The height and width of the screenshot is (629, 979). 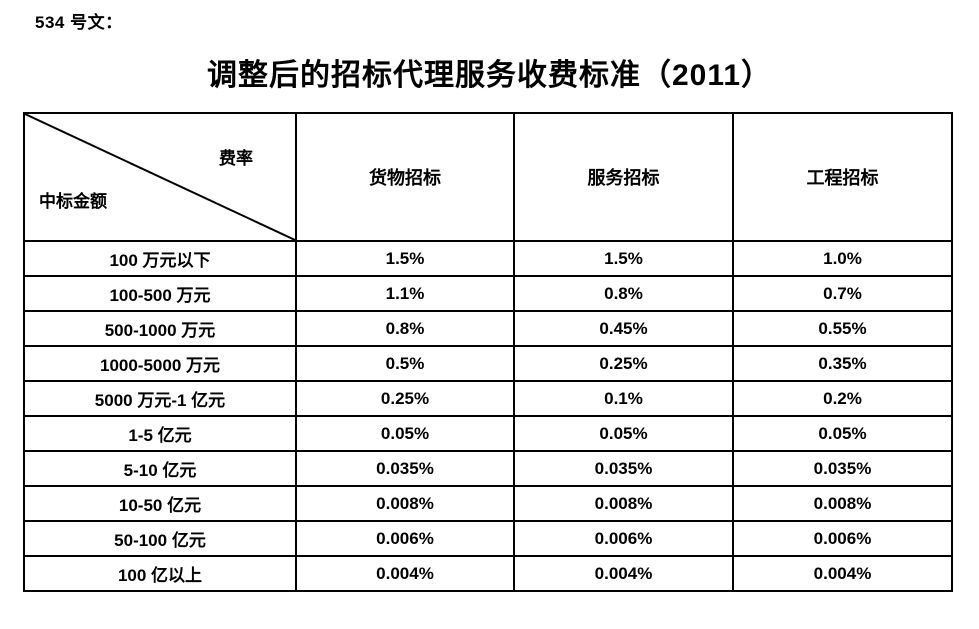 I want to click on row-label-cell: 5000 万元-1 亿元, so click(x=160, y=398).